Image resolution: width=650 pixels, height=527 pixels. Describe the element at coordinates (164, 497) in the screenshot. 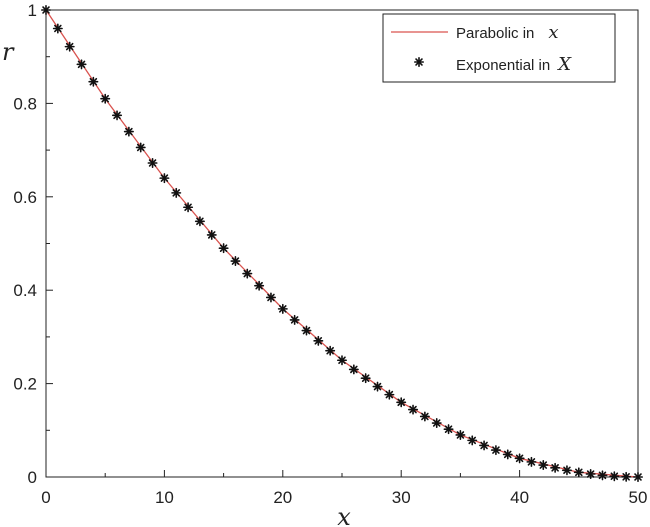

I see `x-tick-label: 10` at that location.